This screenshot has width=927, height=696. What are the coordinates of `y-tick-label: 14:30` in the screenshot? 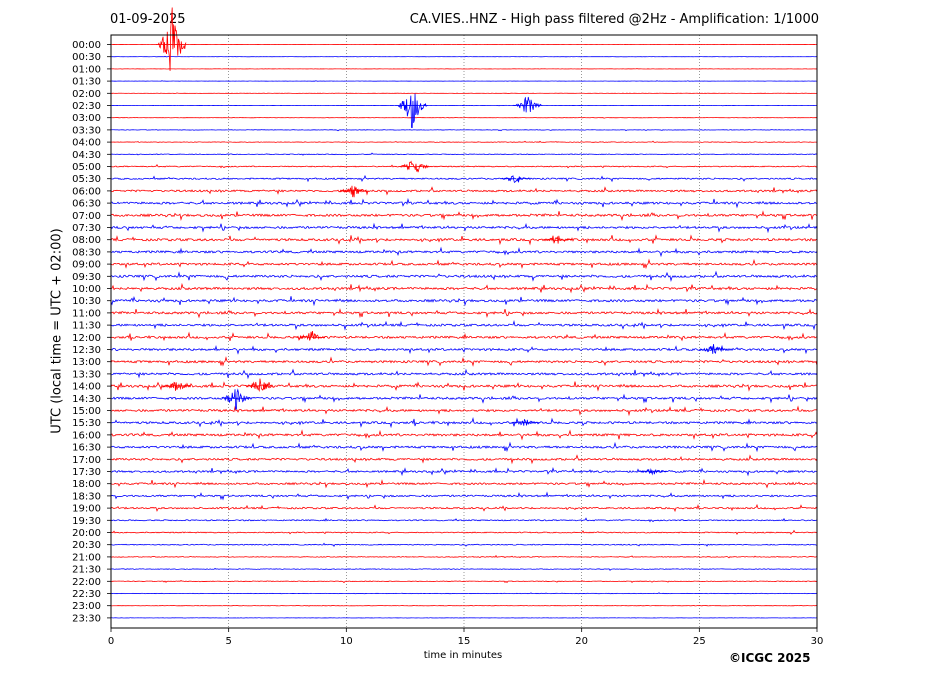 It's located at (86, 399).